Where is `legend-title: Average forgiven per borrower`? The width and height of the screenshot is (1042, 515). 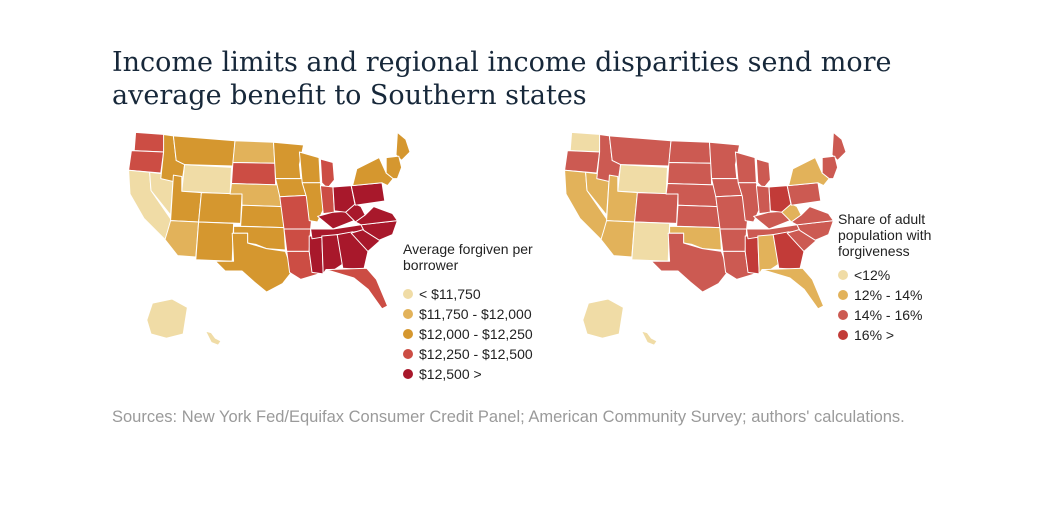 legend-title: Average forgiven per borrower is located at coordinates (468, 257).